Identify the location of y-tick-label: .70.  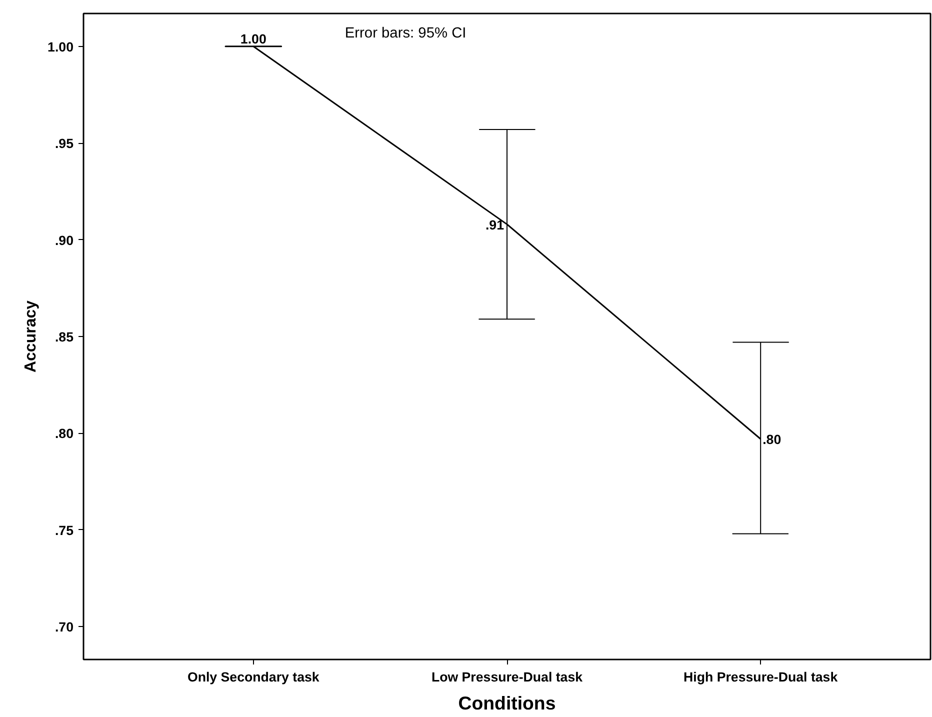
(64, 627).